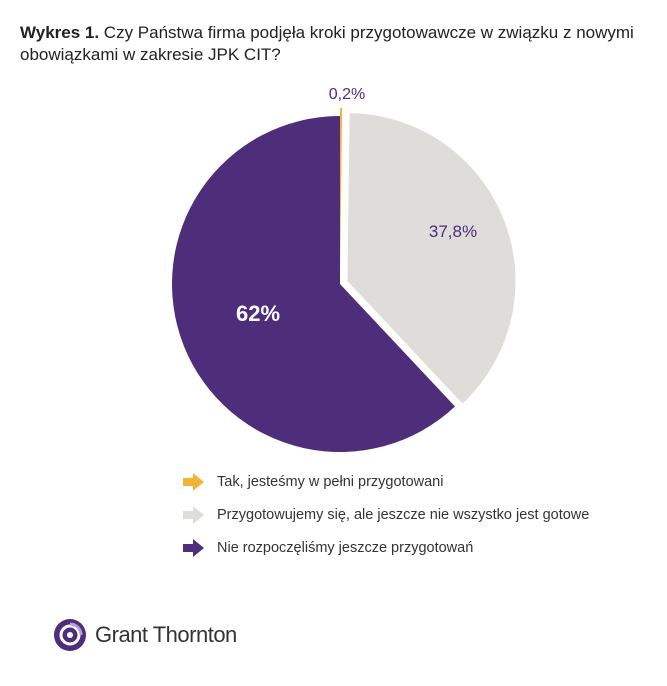  Describe the element at coordinates (258, 313) in the screenshot. I see `data-label: 62%` at that location.